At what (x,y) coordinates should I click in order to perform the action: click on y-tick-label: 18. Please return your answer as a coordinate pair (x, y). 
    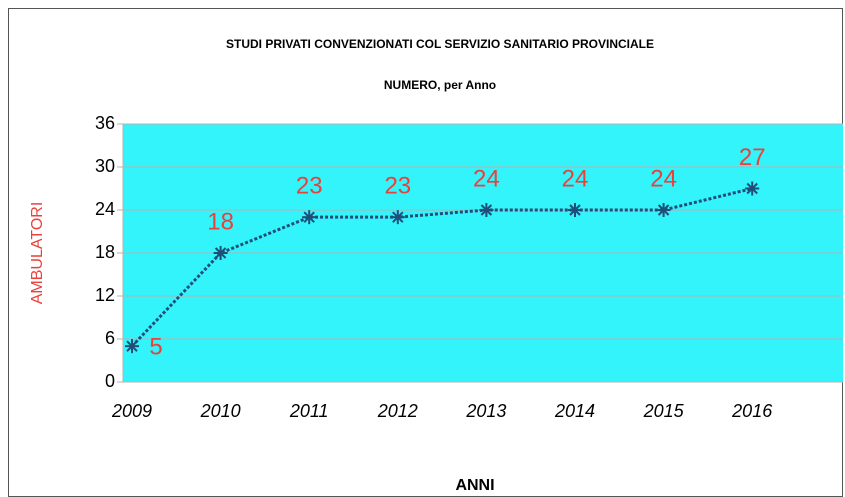
    Looking at the image, I should click on (105, 252).